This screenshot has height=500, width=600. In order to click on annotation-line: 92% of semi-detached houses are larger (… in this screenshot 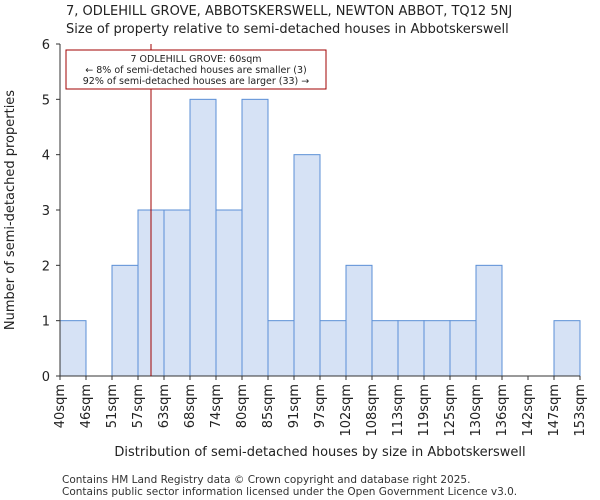, I will do `click(196, 81)`.